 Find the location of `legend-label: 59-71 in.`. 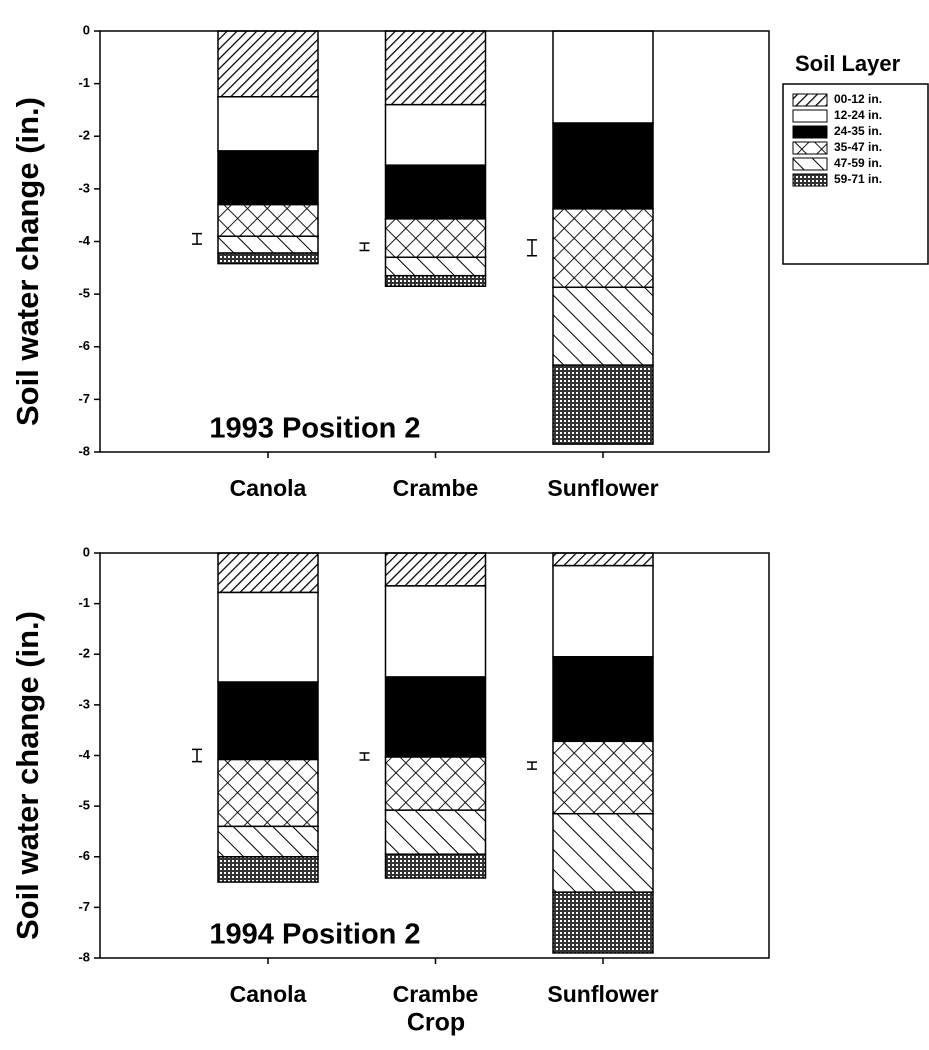

legend-label: 59-71 in. is located at coordinates (858, 179).